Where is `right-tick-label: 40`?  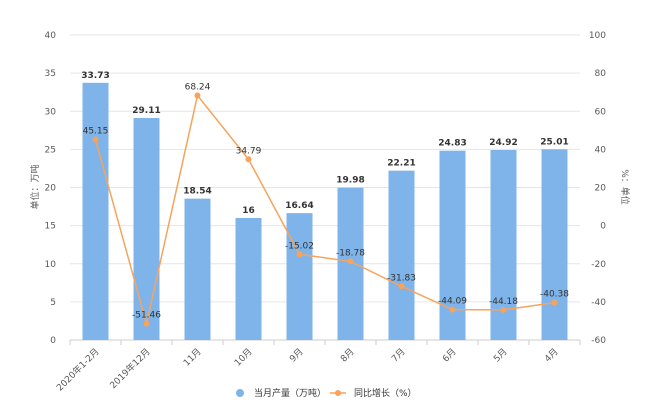 right-tick-label: 40 is located at coordinates (601, 150).